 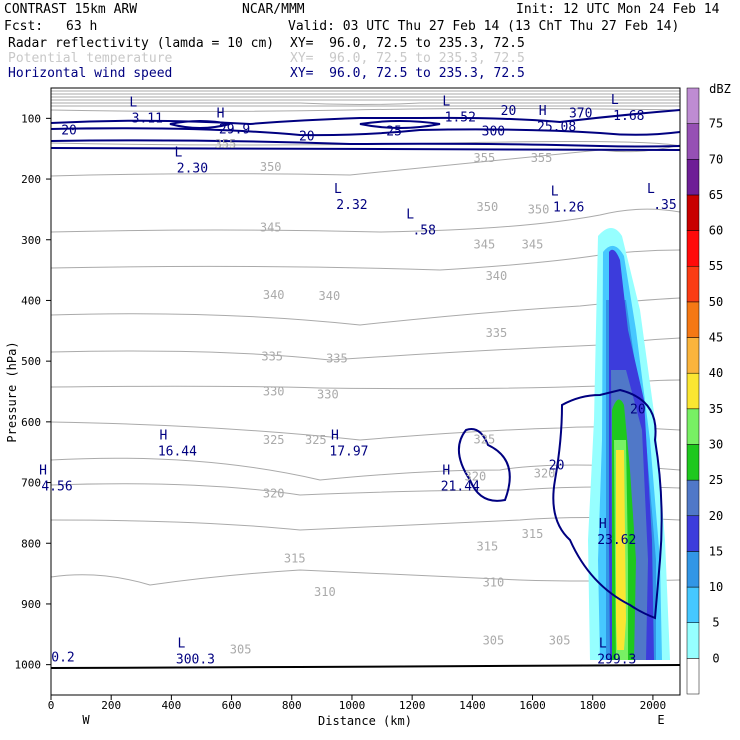 What do you see at coordinates (716, 373) in the screenshot?
I see `colorbar-tick-label: 40` at bounding box center [716, 373].